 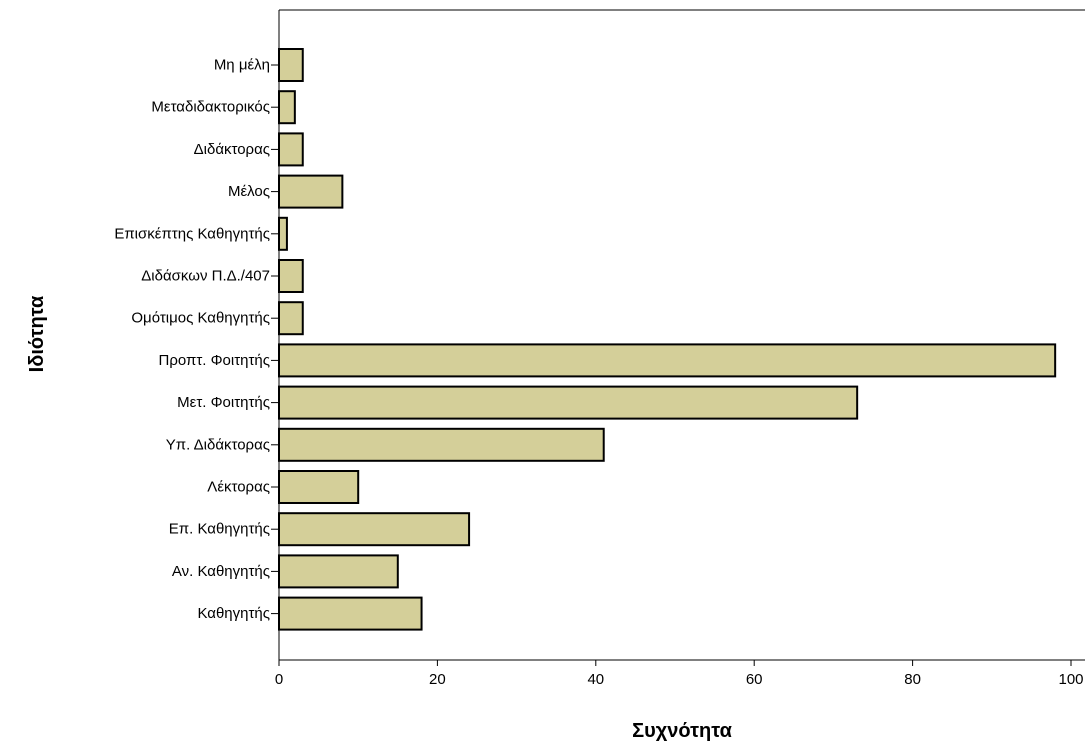 What do you see at coordinates (242, 65) in the screenshot?
I see `category-label: Μη μέλη` at bounding box center [242, 65].